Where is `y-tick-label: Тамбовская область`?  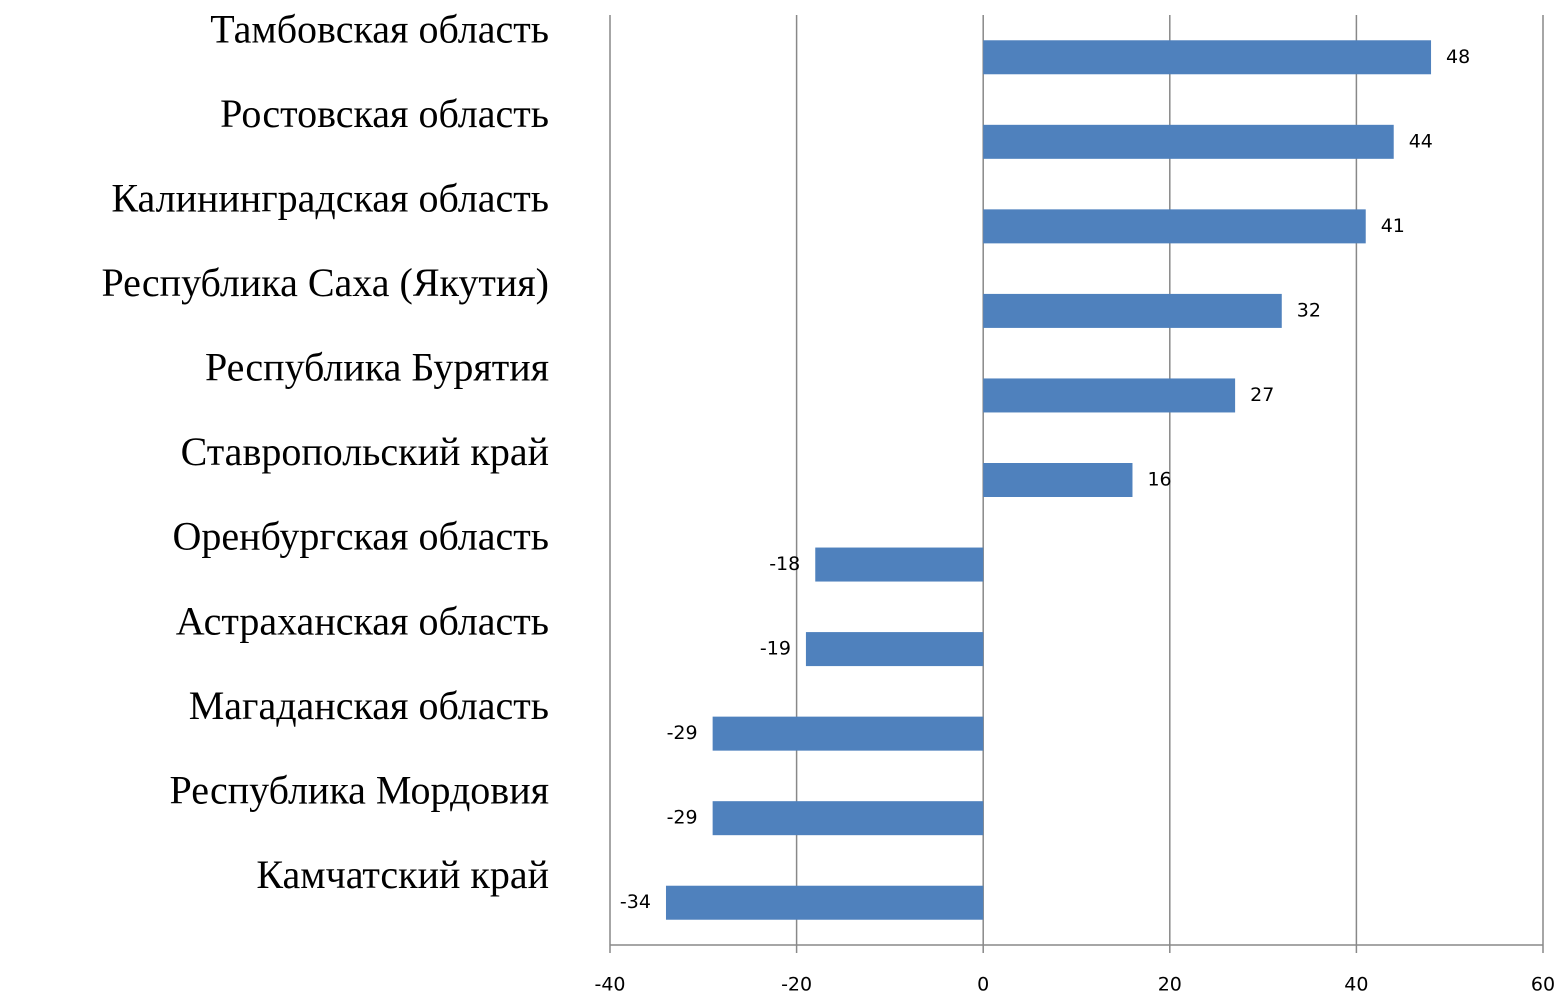 y-tick-label: Тамбовская область is located at coordinates (379, 28).